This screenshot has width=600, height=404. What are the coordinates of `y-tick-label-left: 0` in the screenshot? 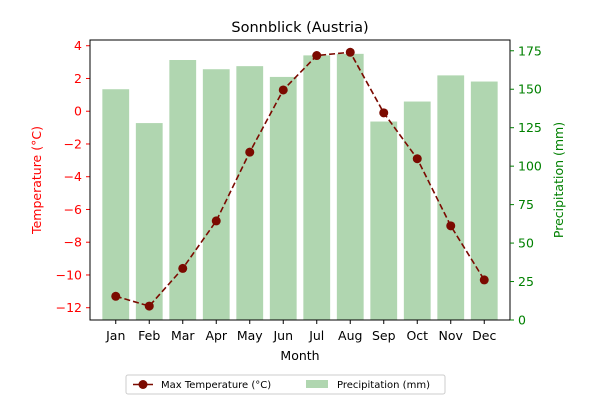 It's located at (78, 111).